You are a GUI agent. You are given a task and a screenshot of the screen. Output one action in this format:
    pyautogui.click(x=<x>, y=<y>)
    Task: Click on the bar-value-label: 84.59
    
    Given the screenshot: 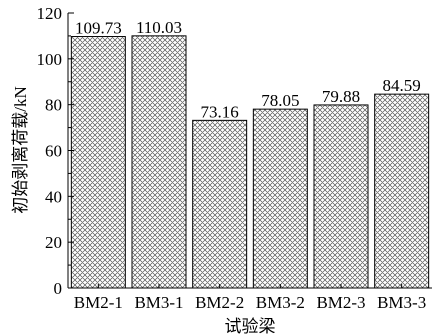 What is the action you would take?
    pyautogui.click(x=402, y=85)
    